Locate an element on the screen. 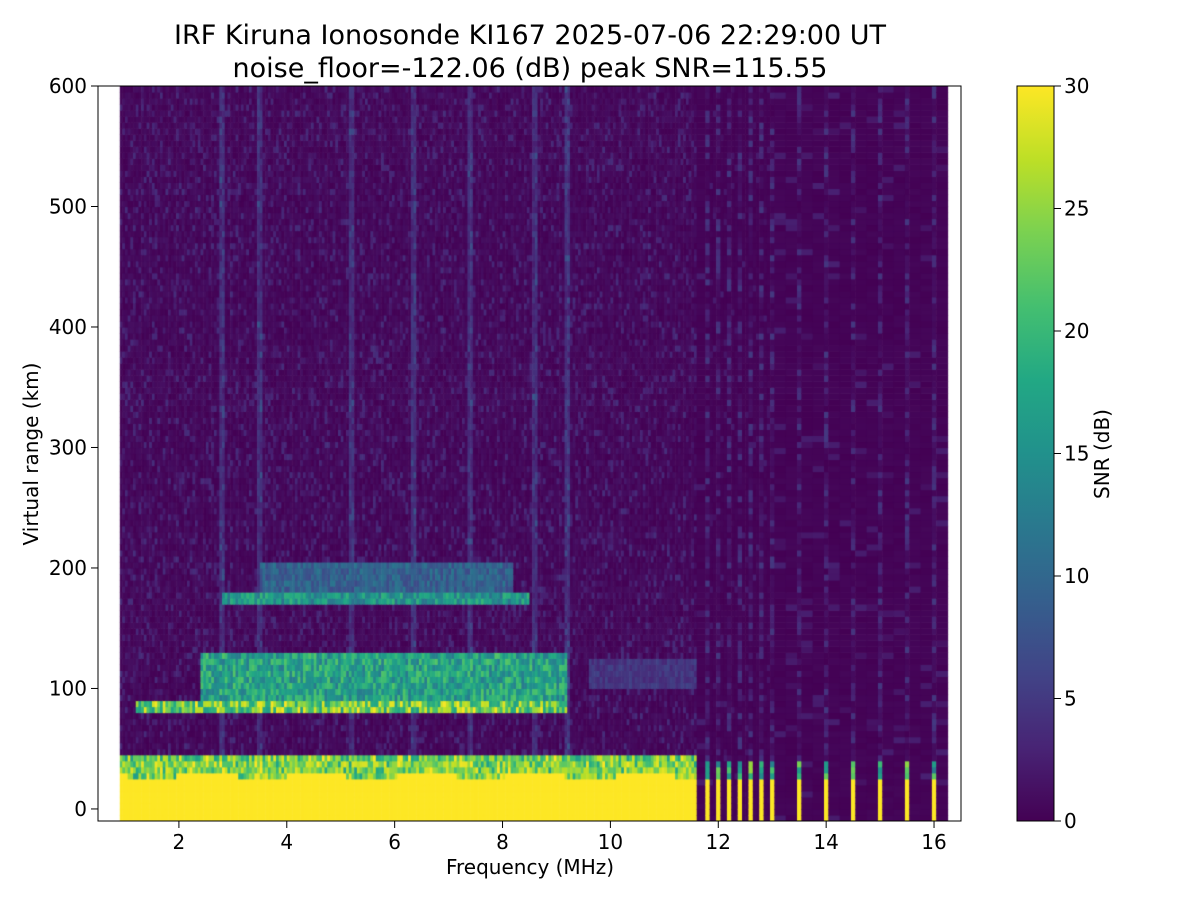 Image resolution: width=1200 pixels, height=900 pixels. colorbar-tick-label: 5 is located at coordinates (1070, 699).